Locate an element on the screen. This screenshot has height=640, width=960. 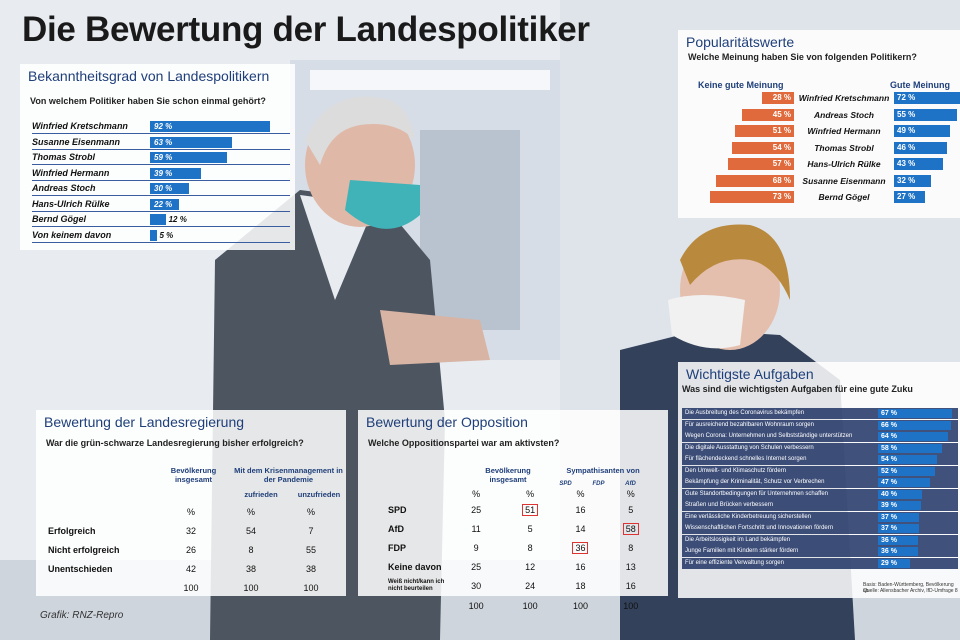
popularity-negative-bar: 28 % is located at coordinates (777, 98).